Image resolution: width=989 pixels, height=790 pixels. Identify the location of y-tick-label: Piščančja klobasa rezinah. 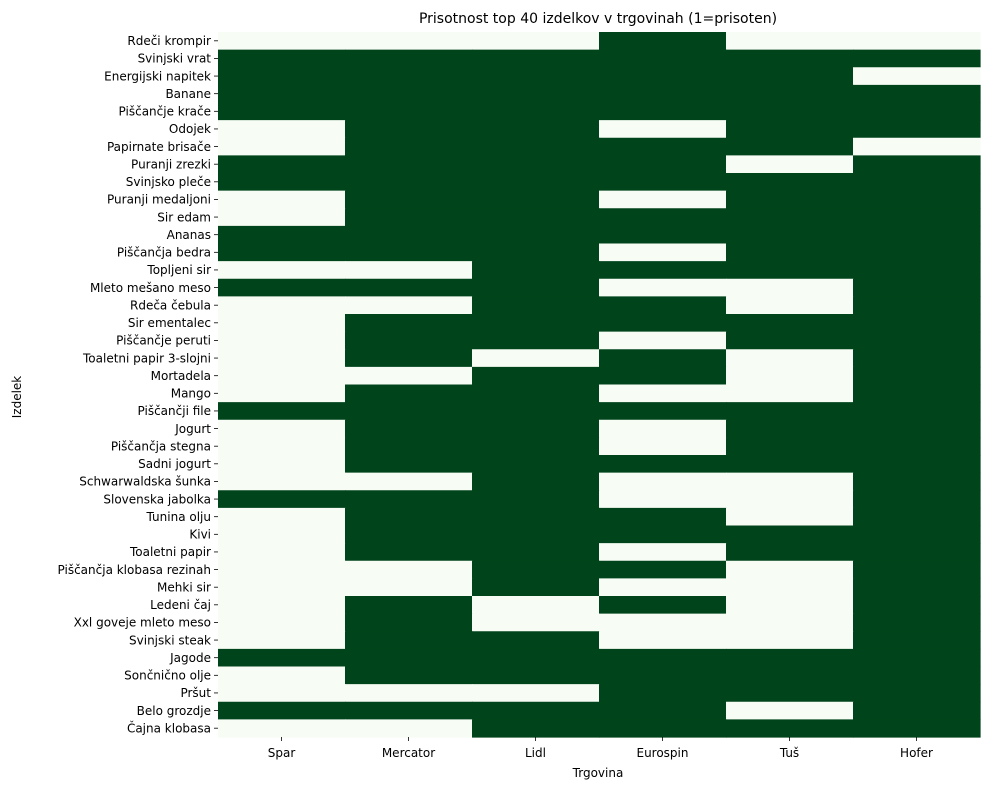
(134, 570).